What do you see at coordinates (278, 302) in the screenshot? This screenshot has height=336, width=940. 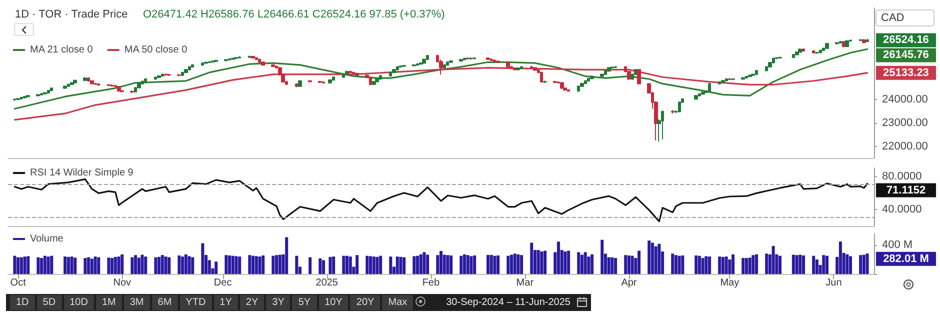 I see `text: 3Y` at bounding box center [278, 302].